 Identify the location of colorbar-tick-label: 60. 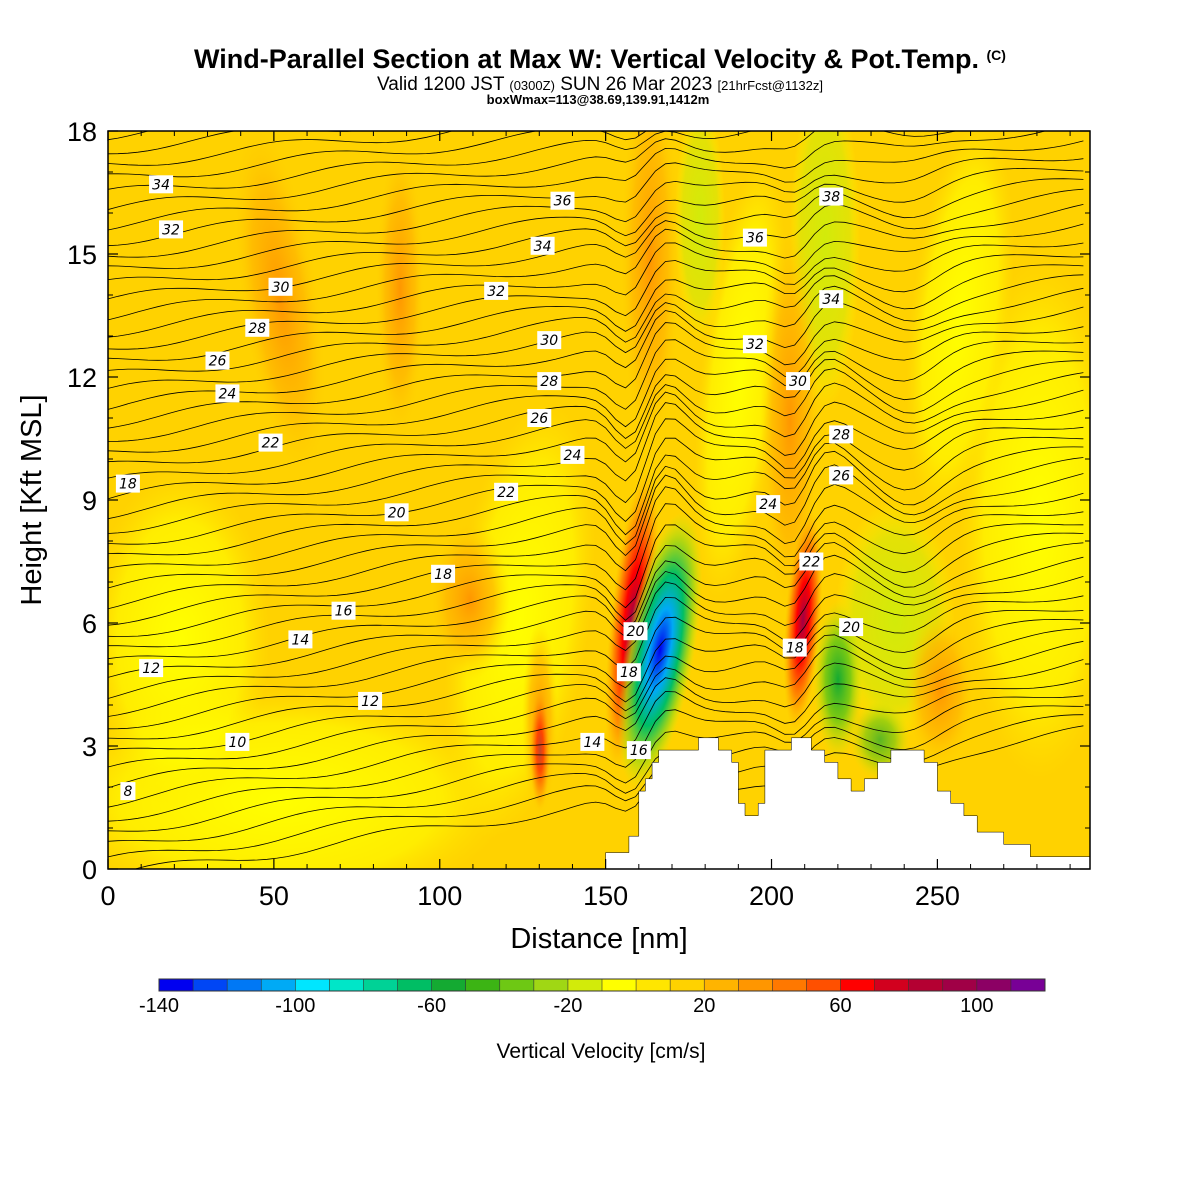
(840, 1006).